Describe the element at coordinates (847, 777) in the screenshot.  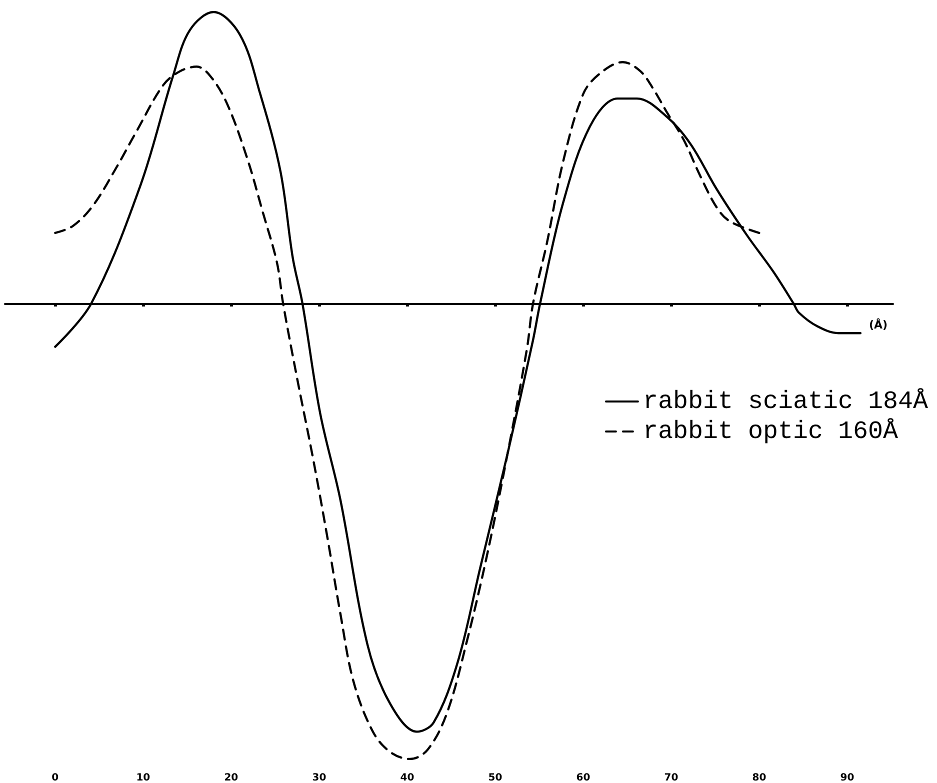
I see `x-tick-label: 90` at that location.